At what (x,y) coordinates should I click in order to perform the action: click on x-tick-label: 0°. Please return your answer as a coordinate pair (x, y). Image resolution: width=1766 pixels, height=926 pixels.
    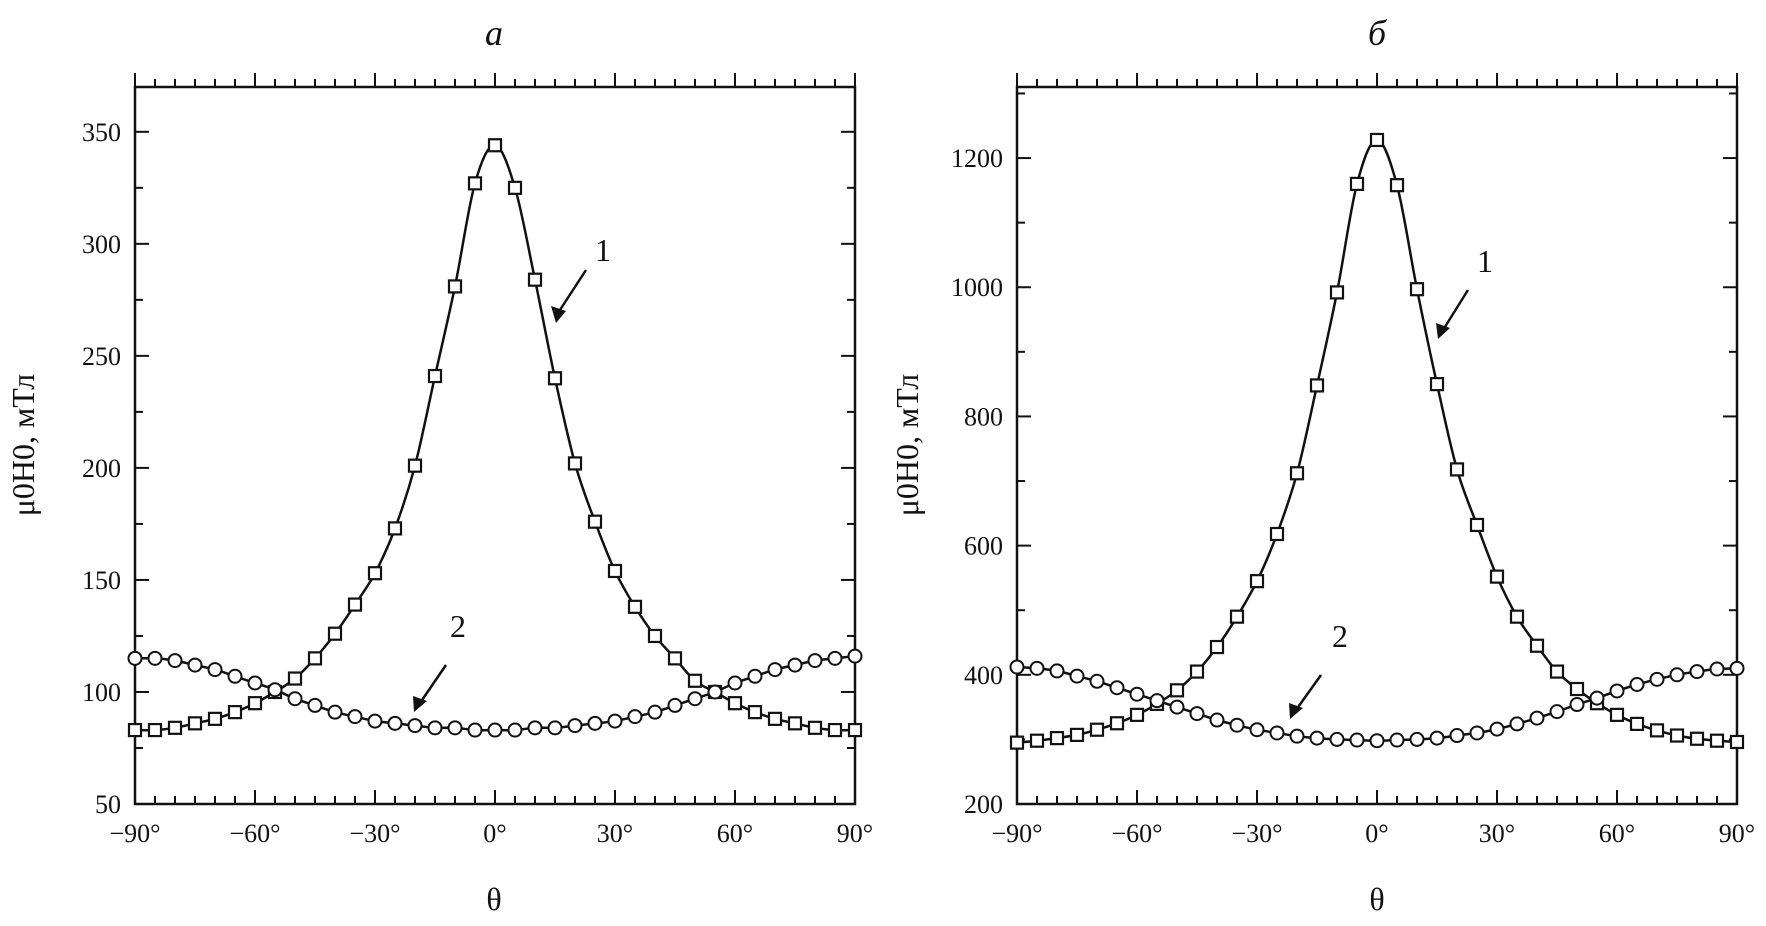
    Looking at the image, I should click on (1376, 833).